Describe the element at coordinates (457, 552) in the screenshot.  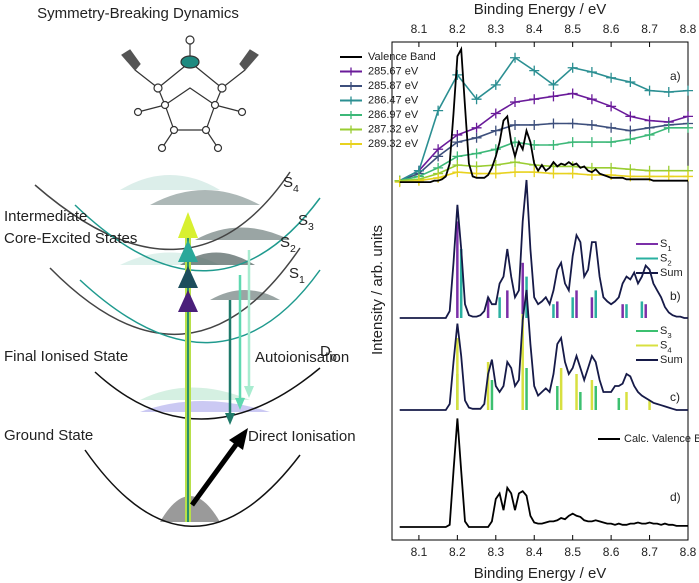
I see `x-tick-label: 8.2` at that location.